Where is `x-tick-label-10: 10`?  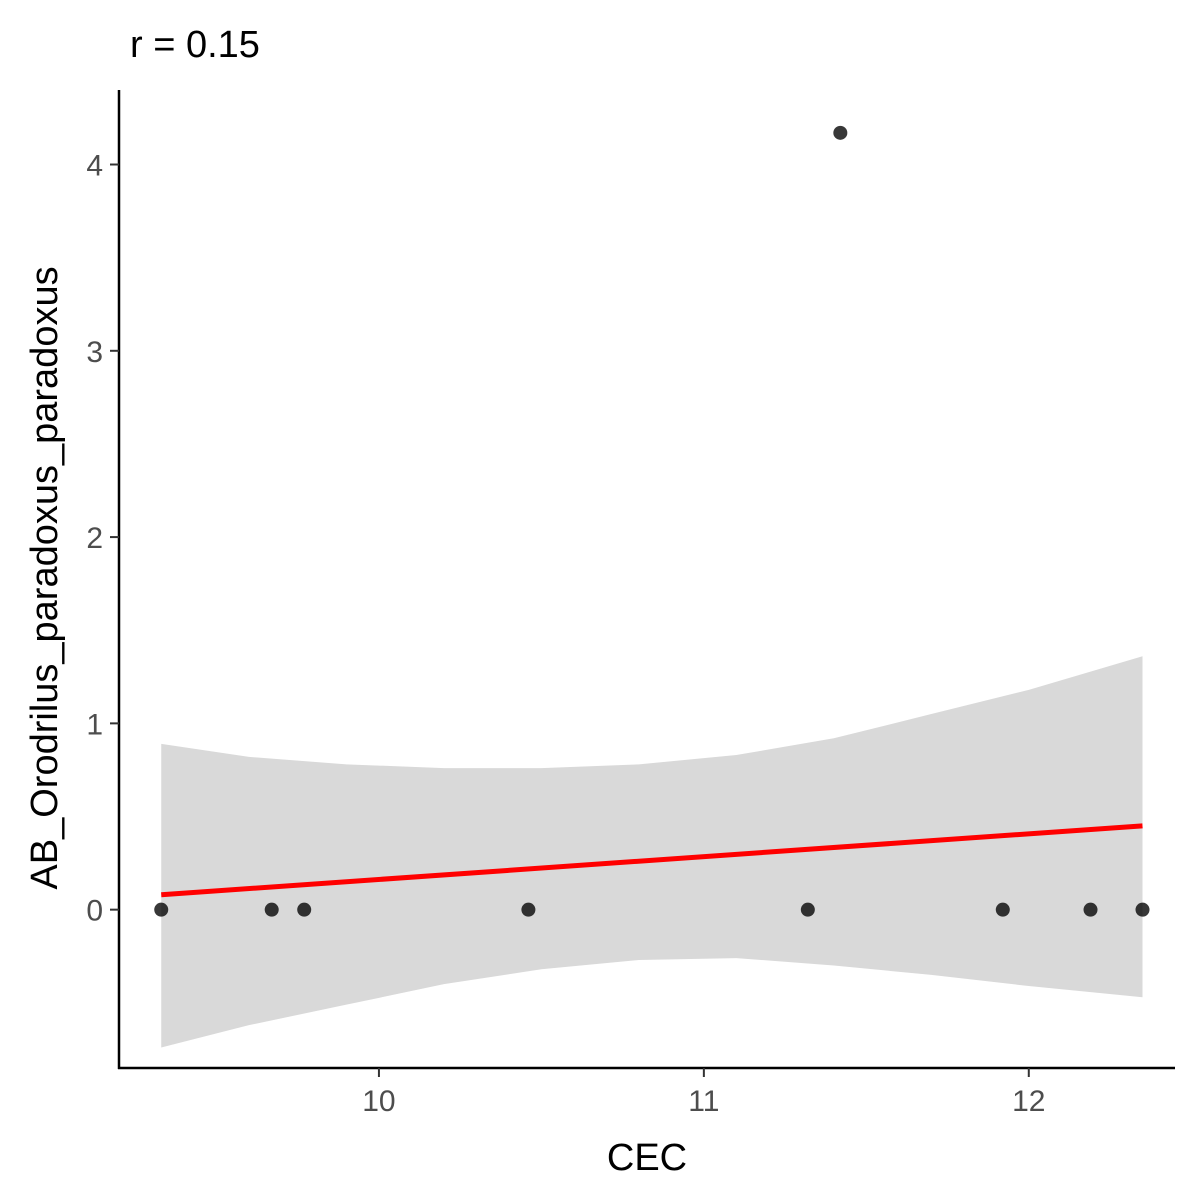 x-tick-label-10: 10 is located at coordinates (378, 1101).